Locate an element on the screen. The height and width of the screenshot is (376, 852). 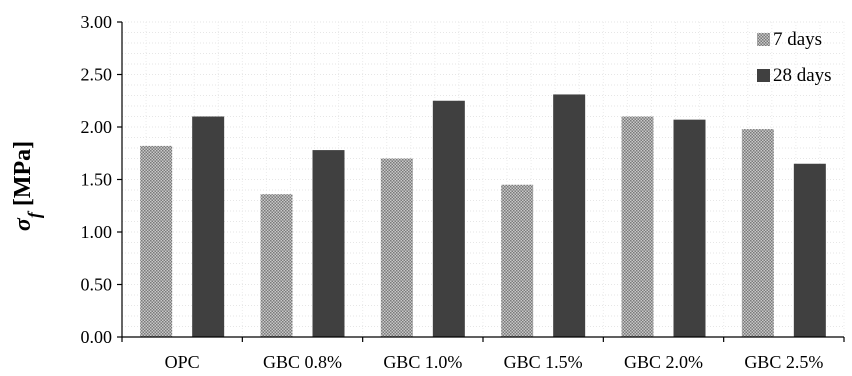
legend-label: 7 days is located at coordinates (797, 39).